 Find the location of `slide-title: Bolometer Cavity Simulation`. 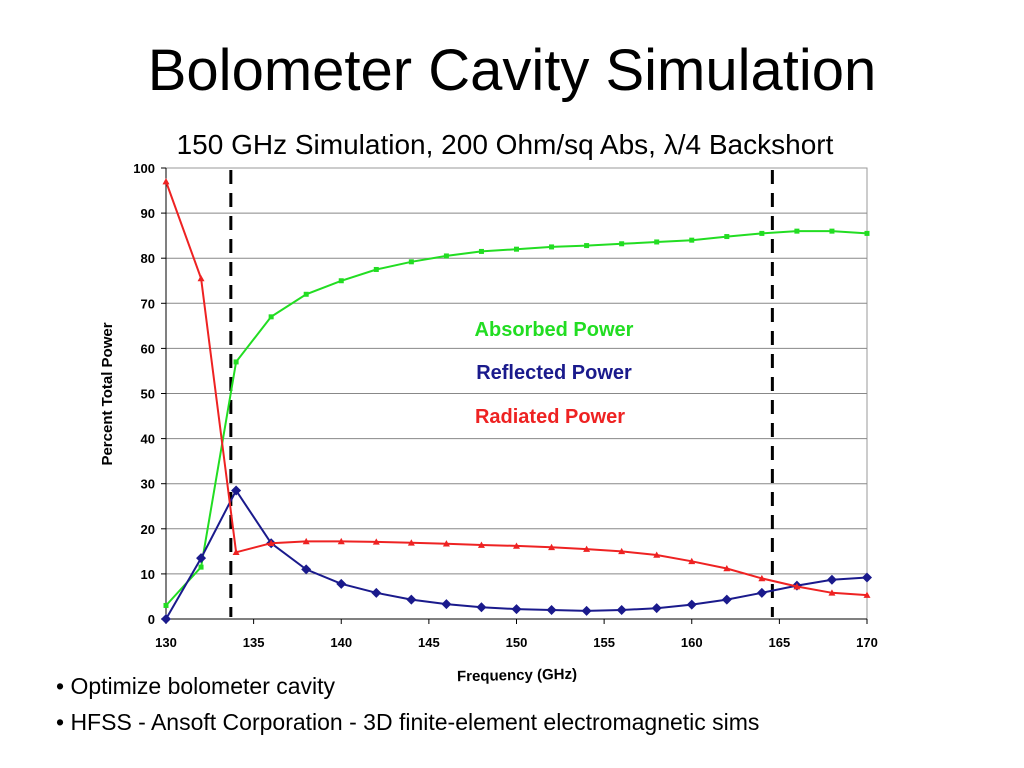

slide-title: Bolometer Cavity Simulation is located at coordinates (512, 70).